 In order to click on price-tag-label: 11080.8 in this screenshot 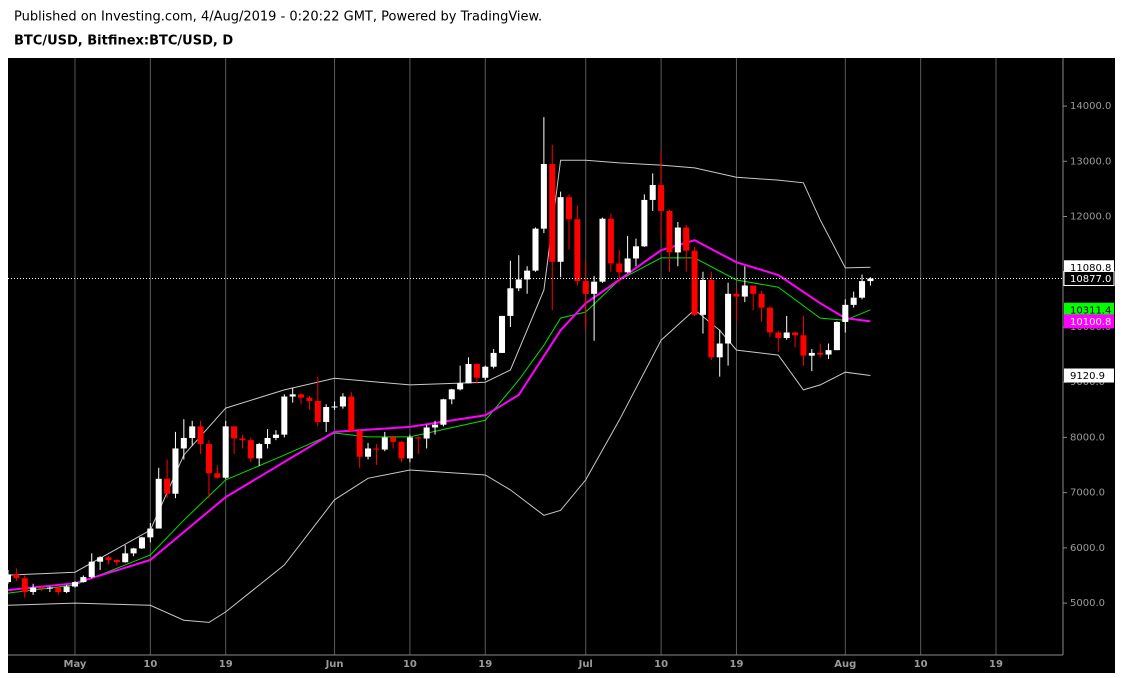, I will do `click(1090, 268)`.